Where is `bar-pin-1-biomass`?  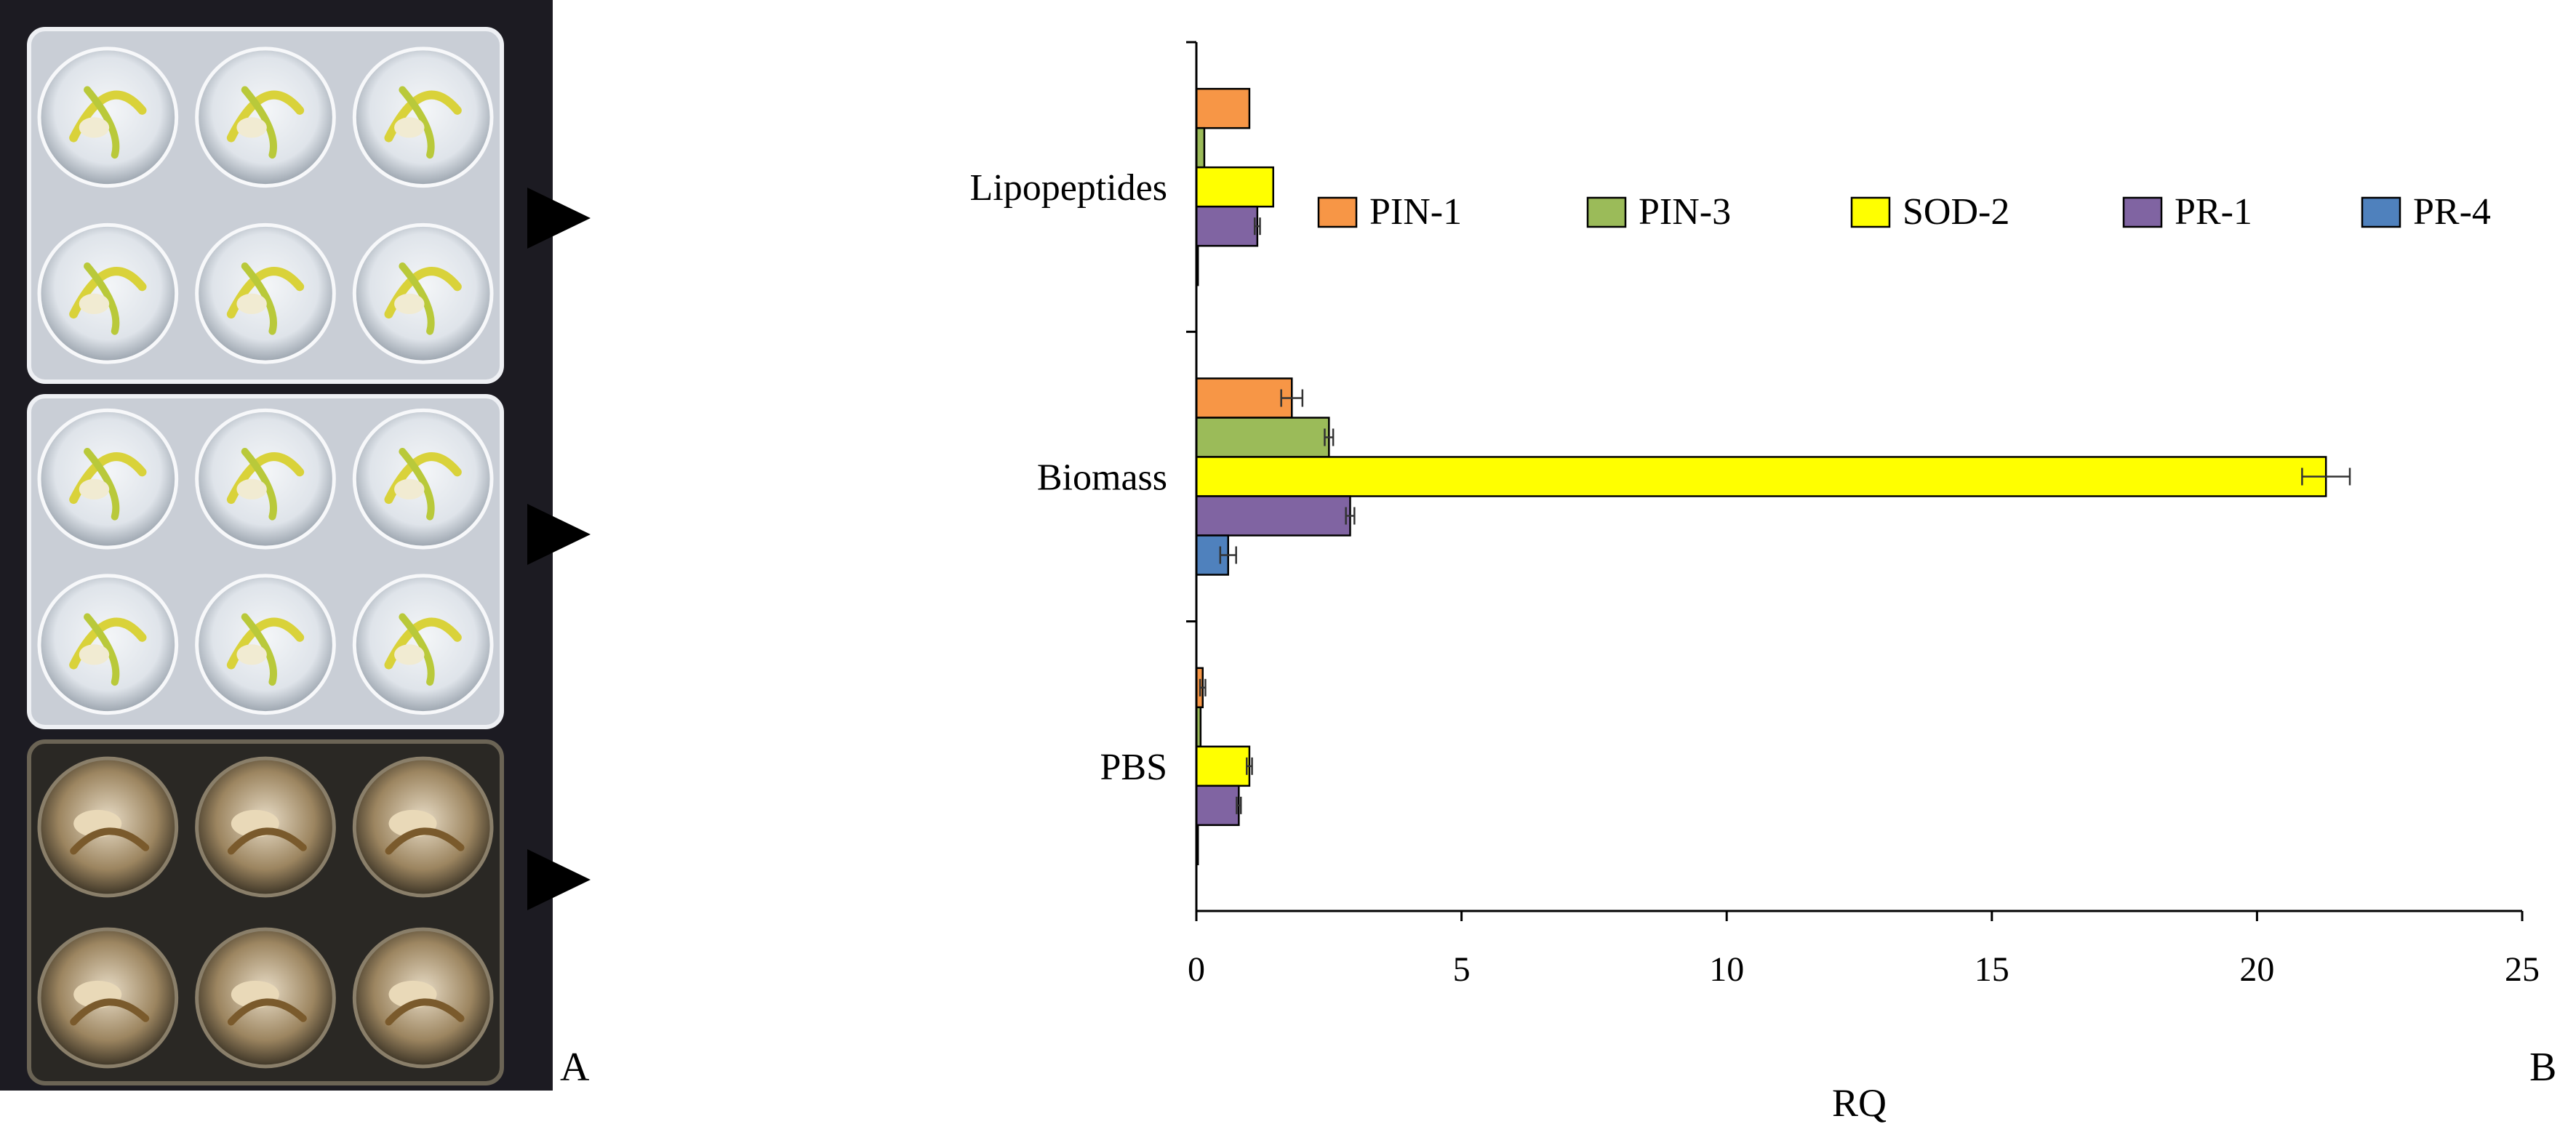
bar-pin-1-biomass is located at coordinates (1244, 398).